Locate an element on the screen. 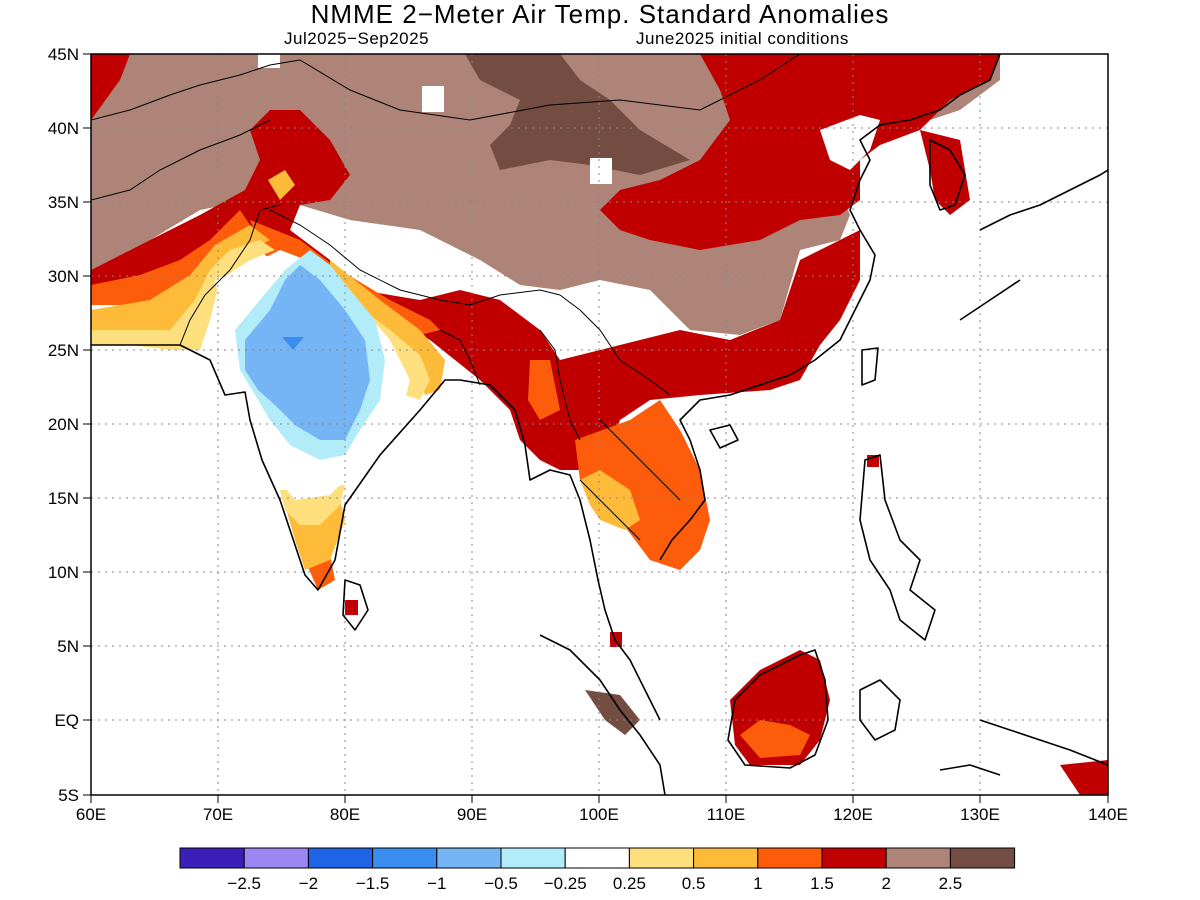 The image size is (1200, 900). region-sumatra-darkbrown is located at coordinates (612, 712).